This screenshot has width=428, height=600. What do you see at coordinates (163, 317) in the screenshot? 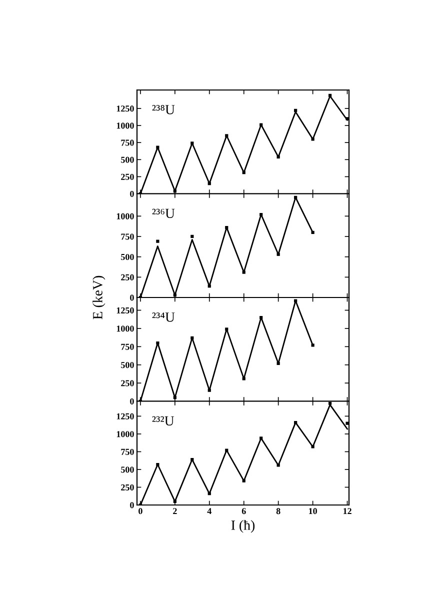
I see `text: ²³⁴U` at bounding box center [163, 317].